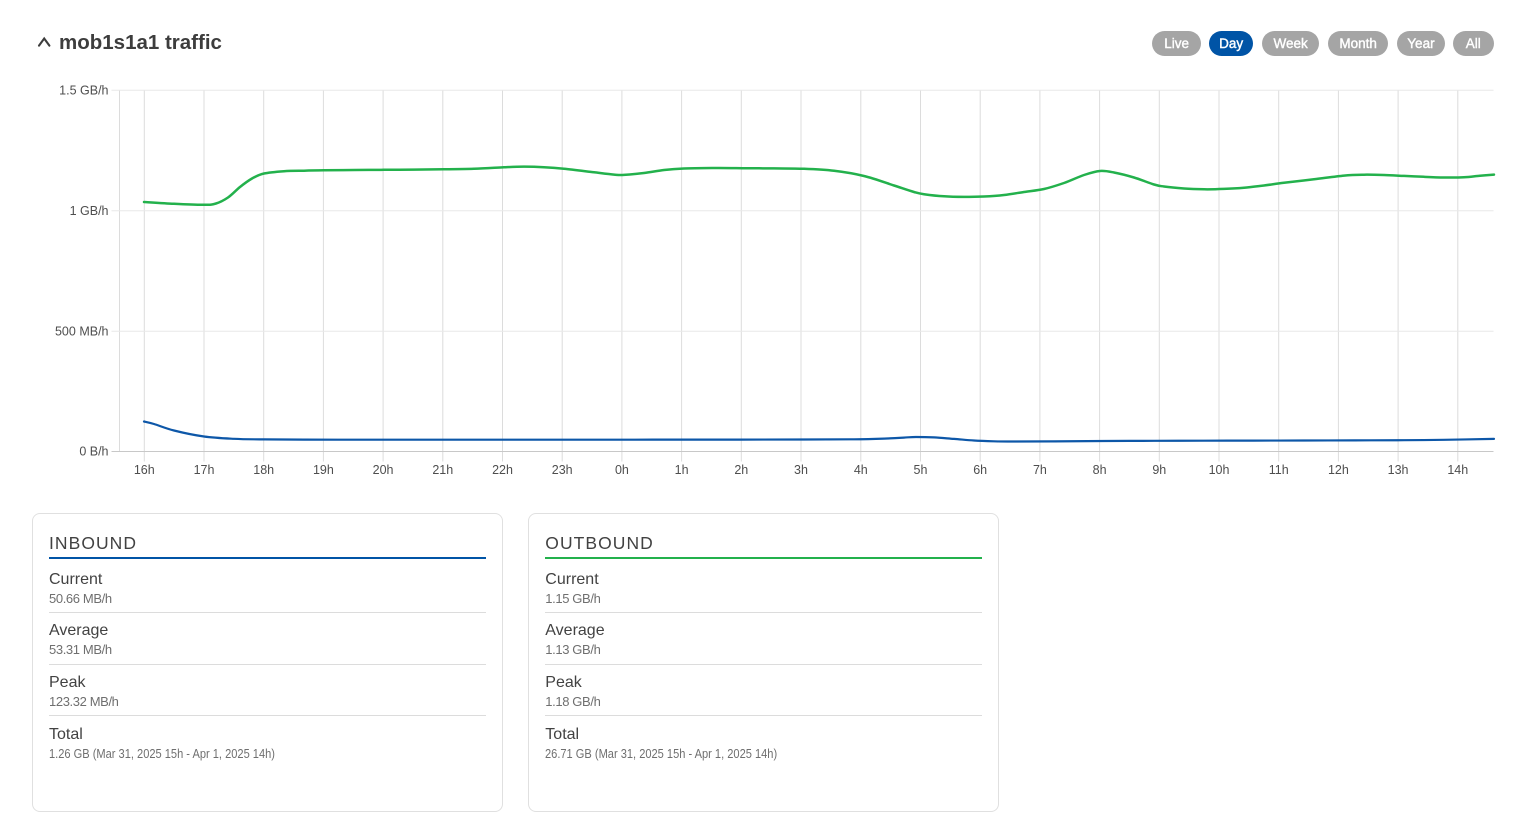 The height and width of the screenshot is (825, 1526). What do you see at coordinates (89, 211) in the screenshot?
I see `svg-text: 1 GB/h` at bounding box center [89, 211].